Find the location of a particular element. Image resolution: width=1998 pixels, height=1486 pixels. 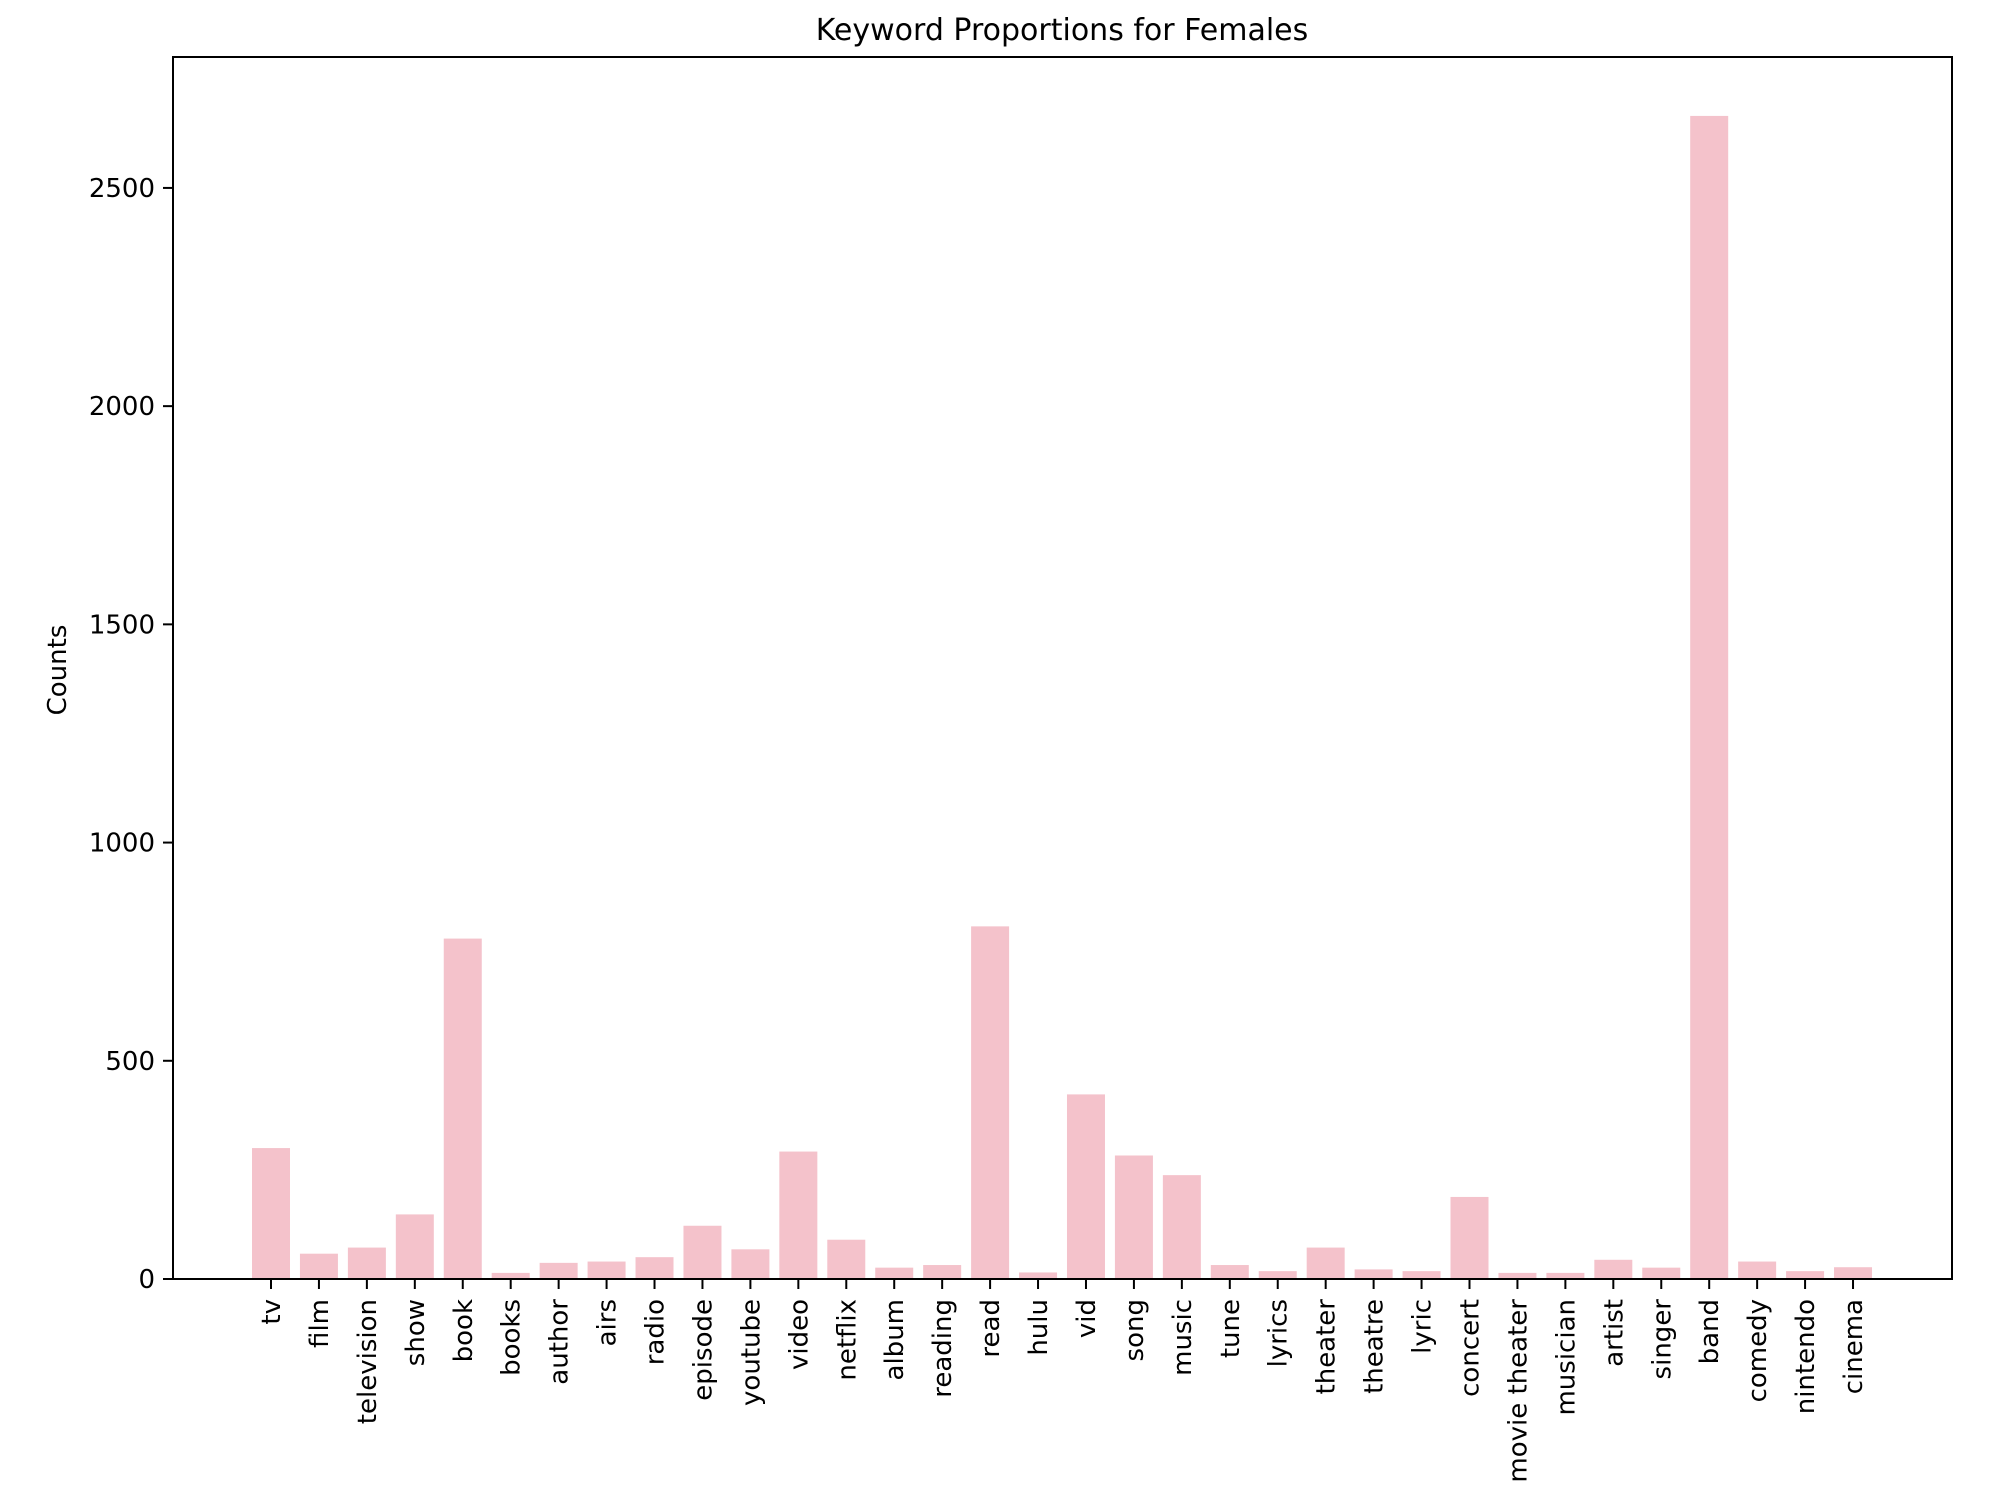

x-tick-label: concert is located at coordinates (1471, 1348).